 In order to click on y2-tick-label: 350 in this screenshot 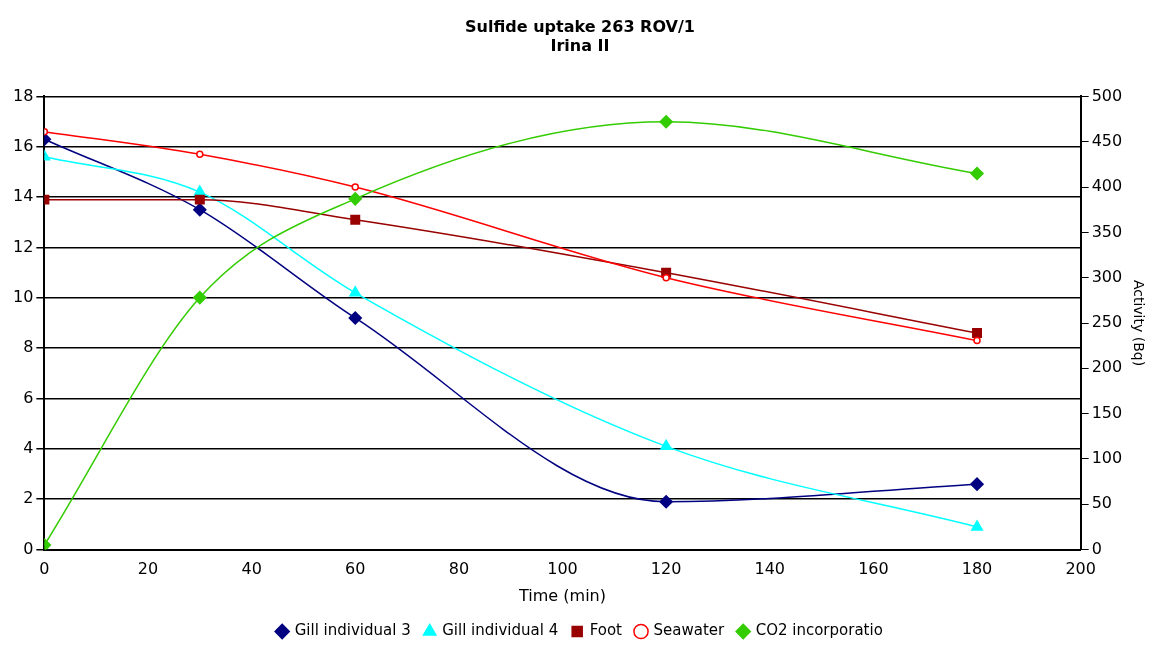, I will do `click(1107, 231)`.